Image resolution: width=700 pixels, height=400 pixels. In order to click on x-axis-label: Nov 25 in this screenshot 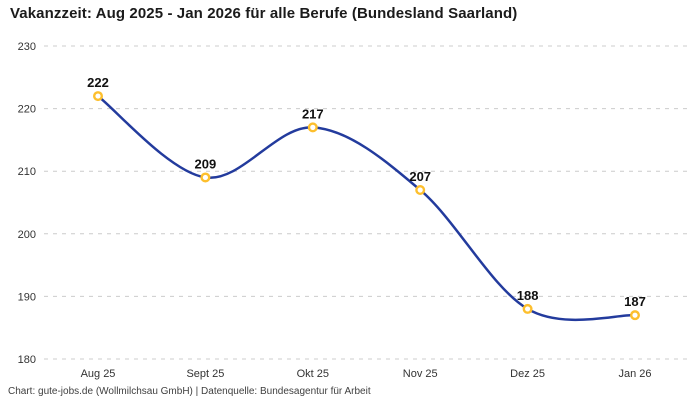, I will do `click(420, 374)`.